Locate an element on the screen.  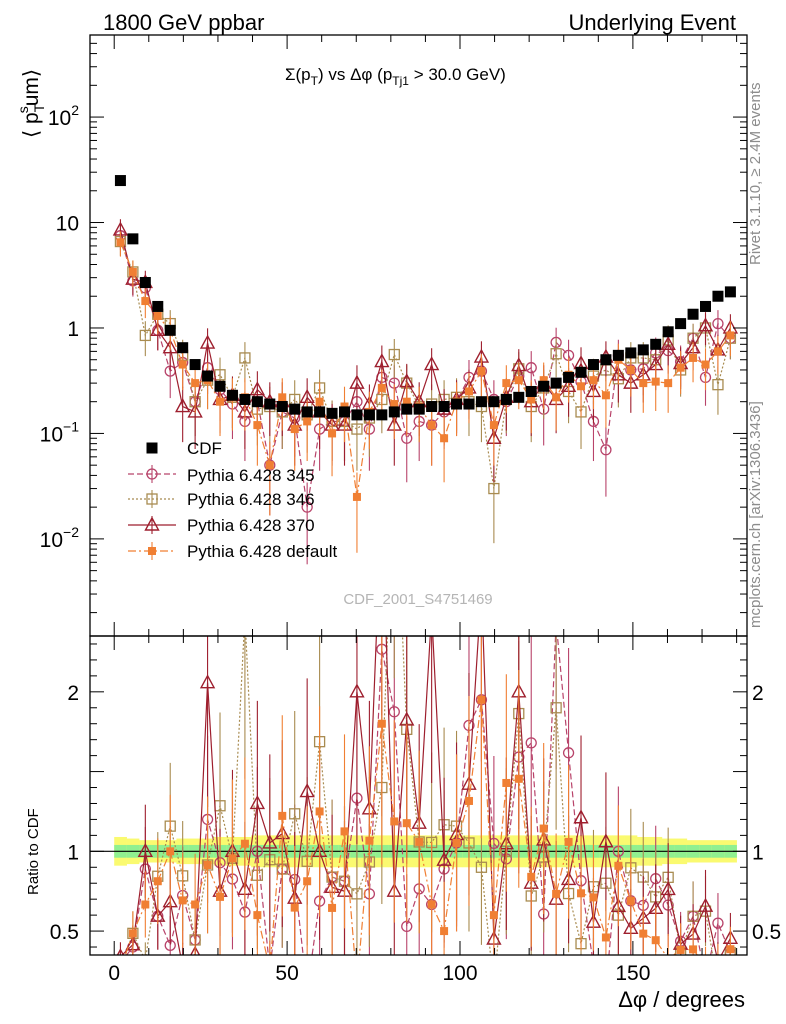
legend-label-p370: Pythia 6.428 370 is located at coordinates (251, 525).